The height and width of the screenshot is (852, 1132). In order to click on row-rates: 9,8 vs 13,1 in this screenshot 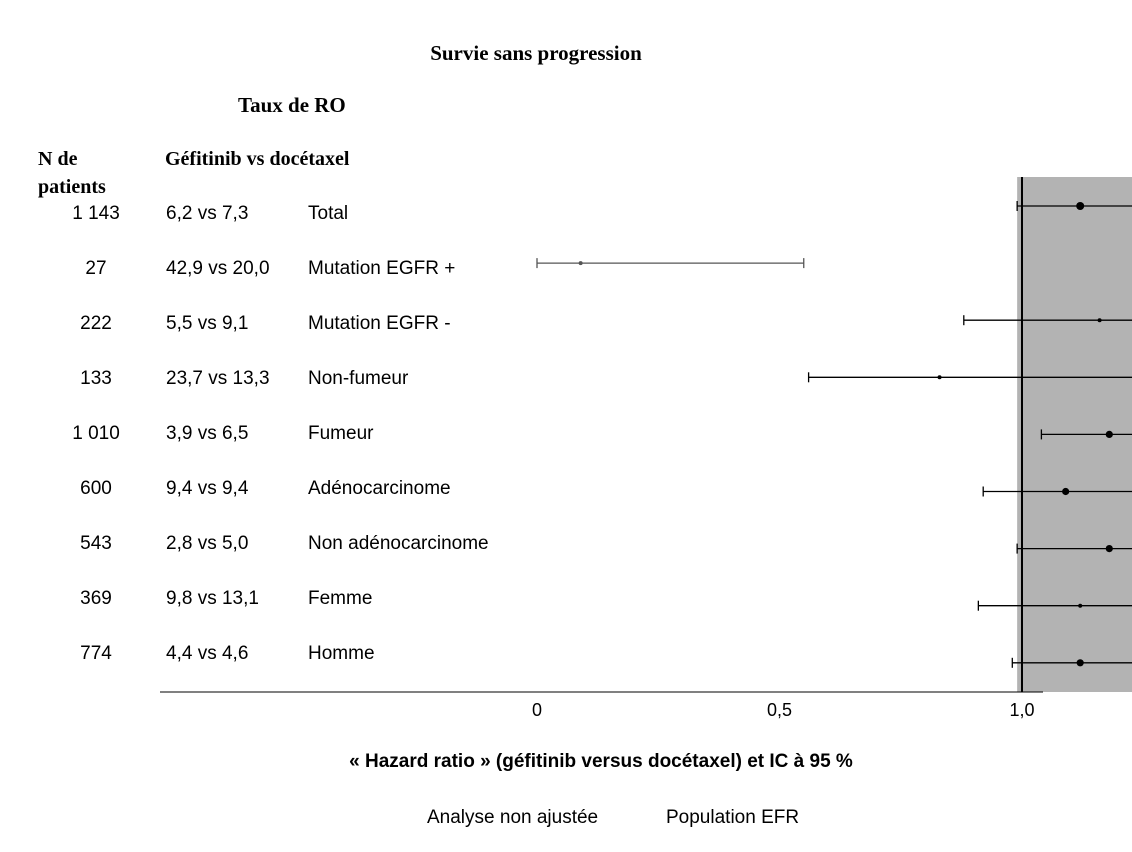, I will do `click(212, 598)`.